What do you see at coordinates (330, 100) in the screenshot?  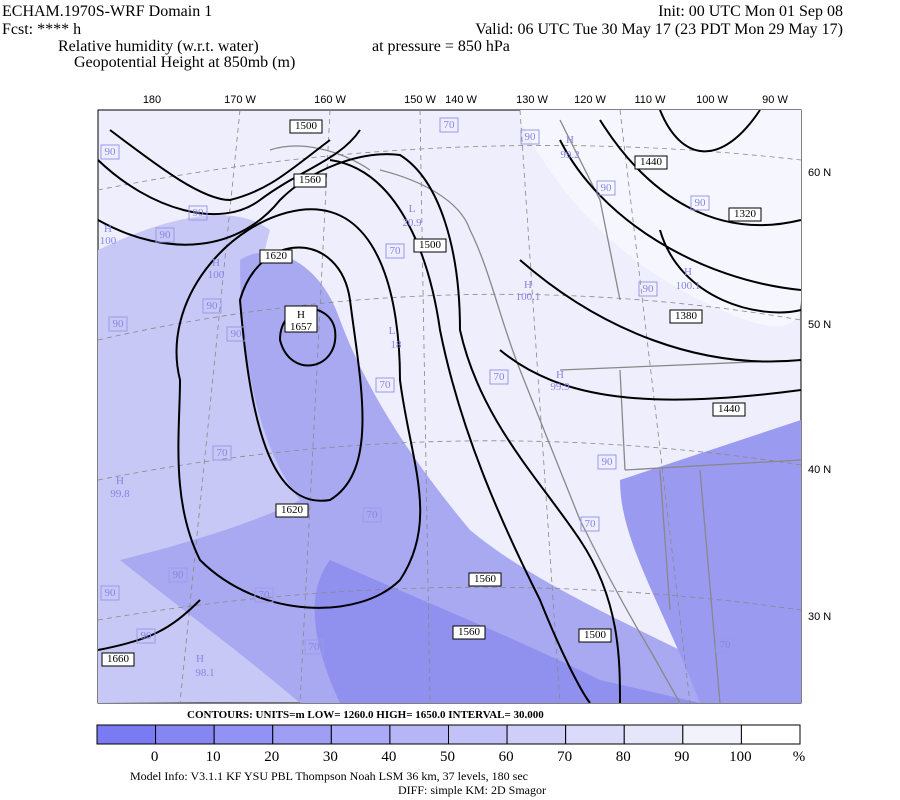 I see `lon-label: 160 W` at bounding box center [330, 100].